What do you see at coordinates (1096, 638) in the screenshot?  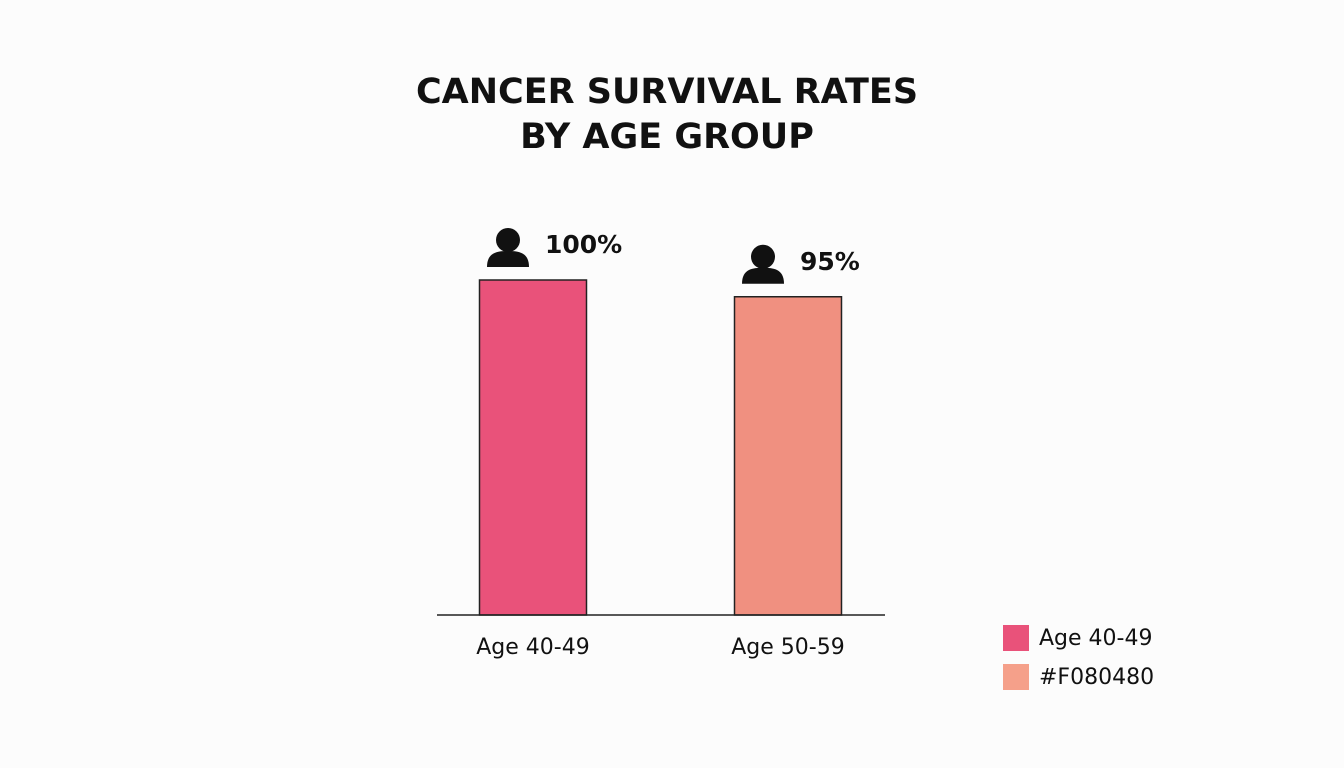 I see `legend-label-0: Age 40-49` at bounding box center [1096, 638].